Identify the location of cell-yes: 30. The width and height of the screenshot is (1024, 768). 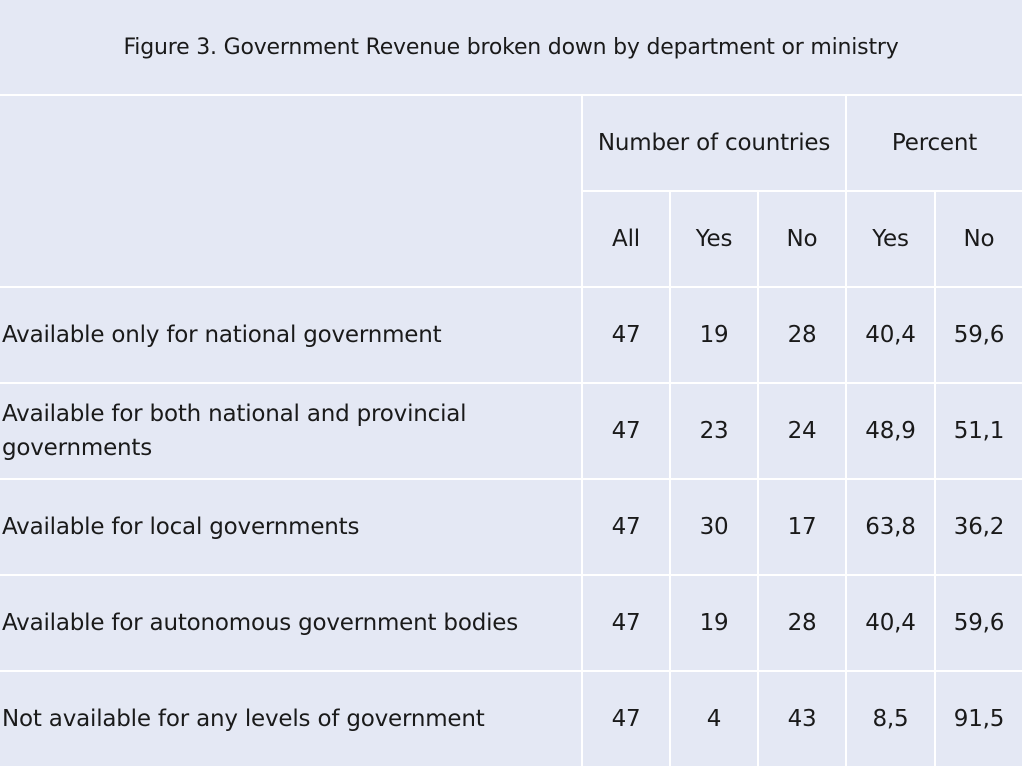
(715, 528).